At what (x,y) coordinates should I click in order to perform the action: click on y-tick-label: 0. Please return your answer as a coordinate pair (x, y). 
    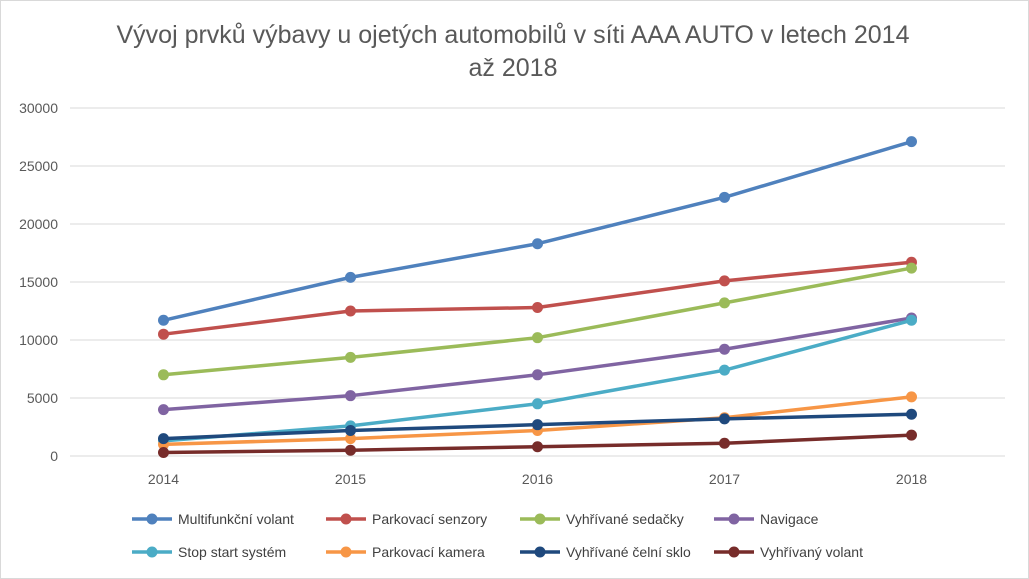
    Looking at the image, I should click on (54, 456).